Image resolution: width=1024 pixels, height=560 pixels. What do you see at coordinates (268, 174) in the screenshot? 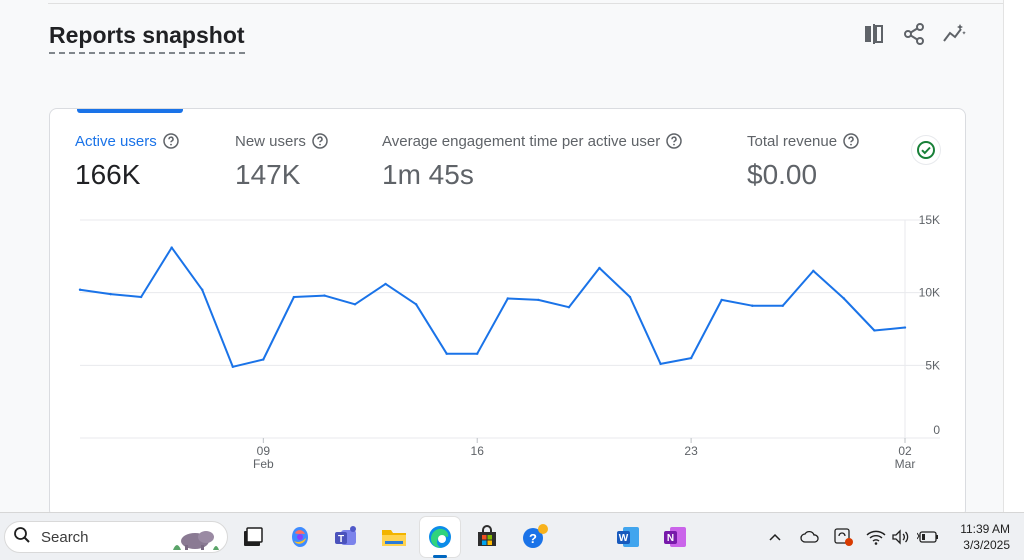
I see `metric-value: 147K` at bounding box center [268, 174].